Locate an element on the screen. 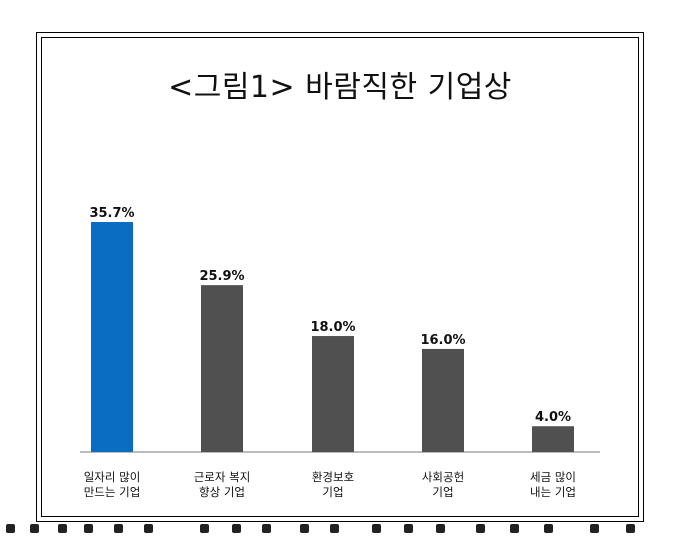  category-label-5-line-2: 내는 기업 is located at coordinates (553, 492).